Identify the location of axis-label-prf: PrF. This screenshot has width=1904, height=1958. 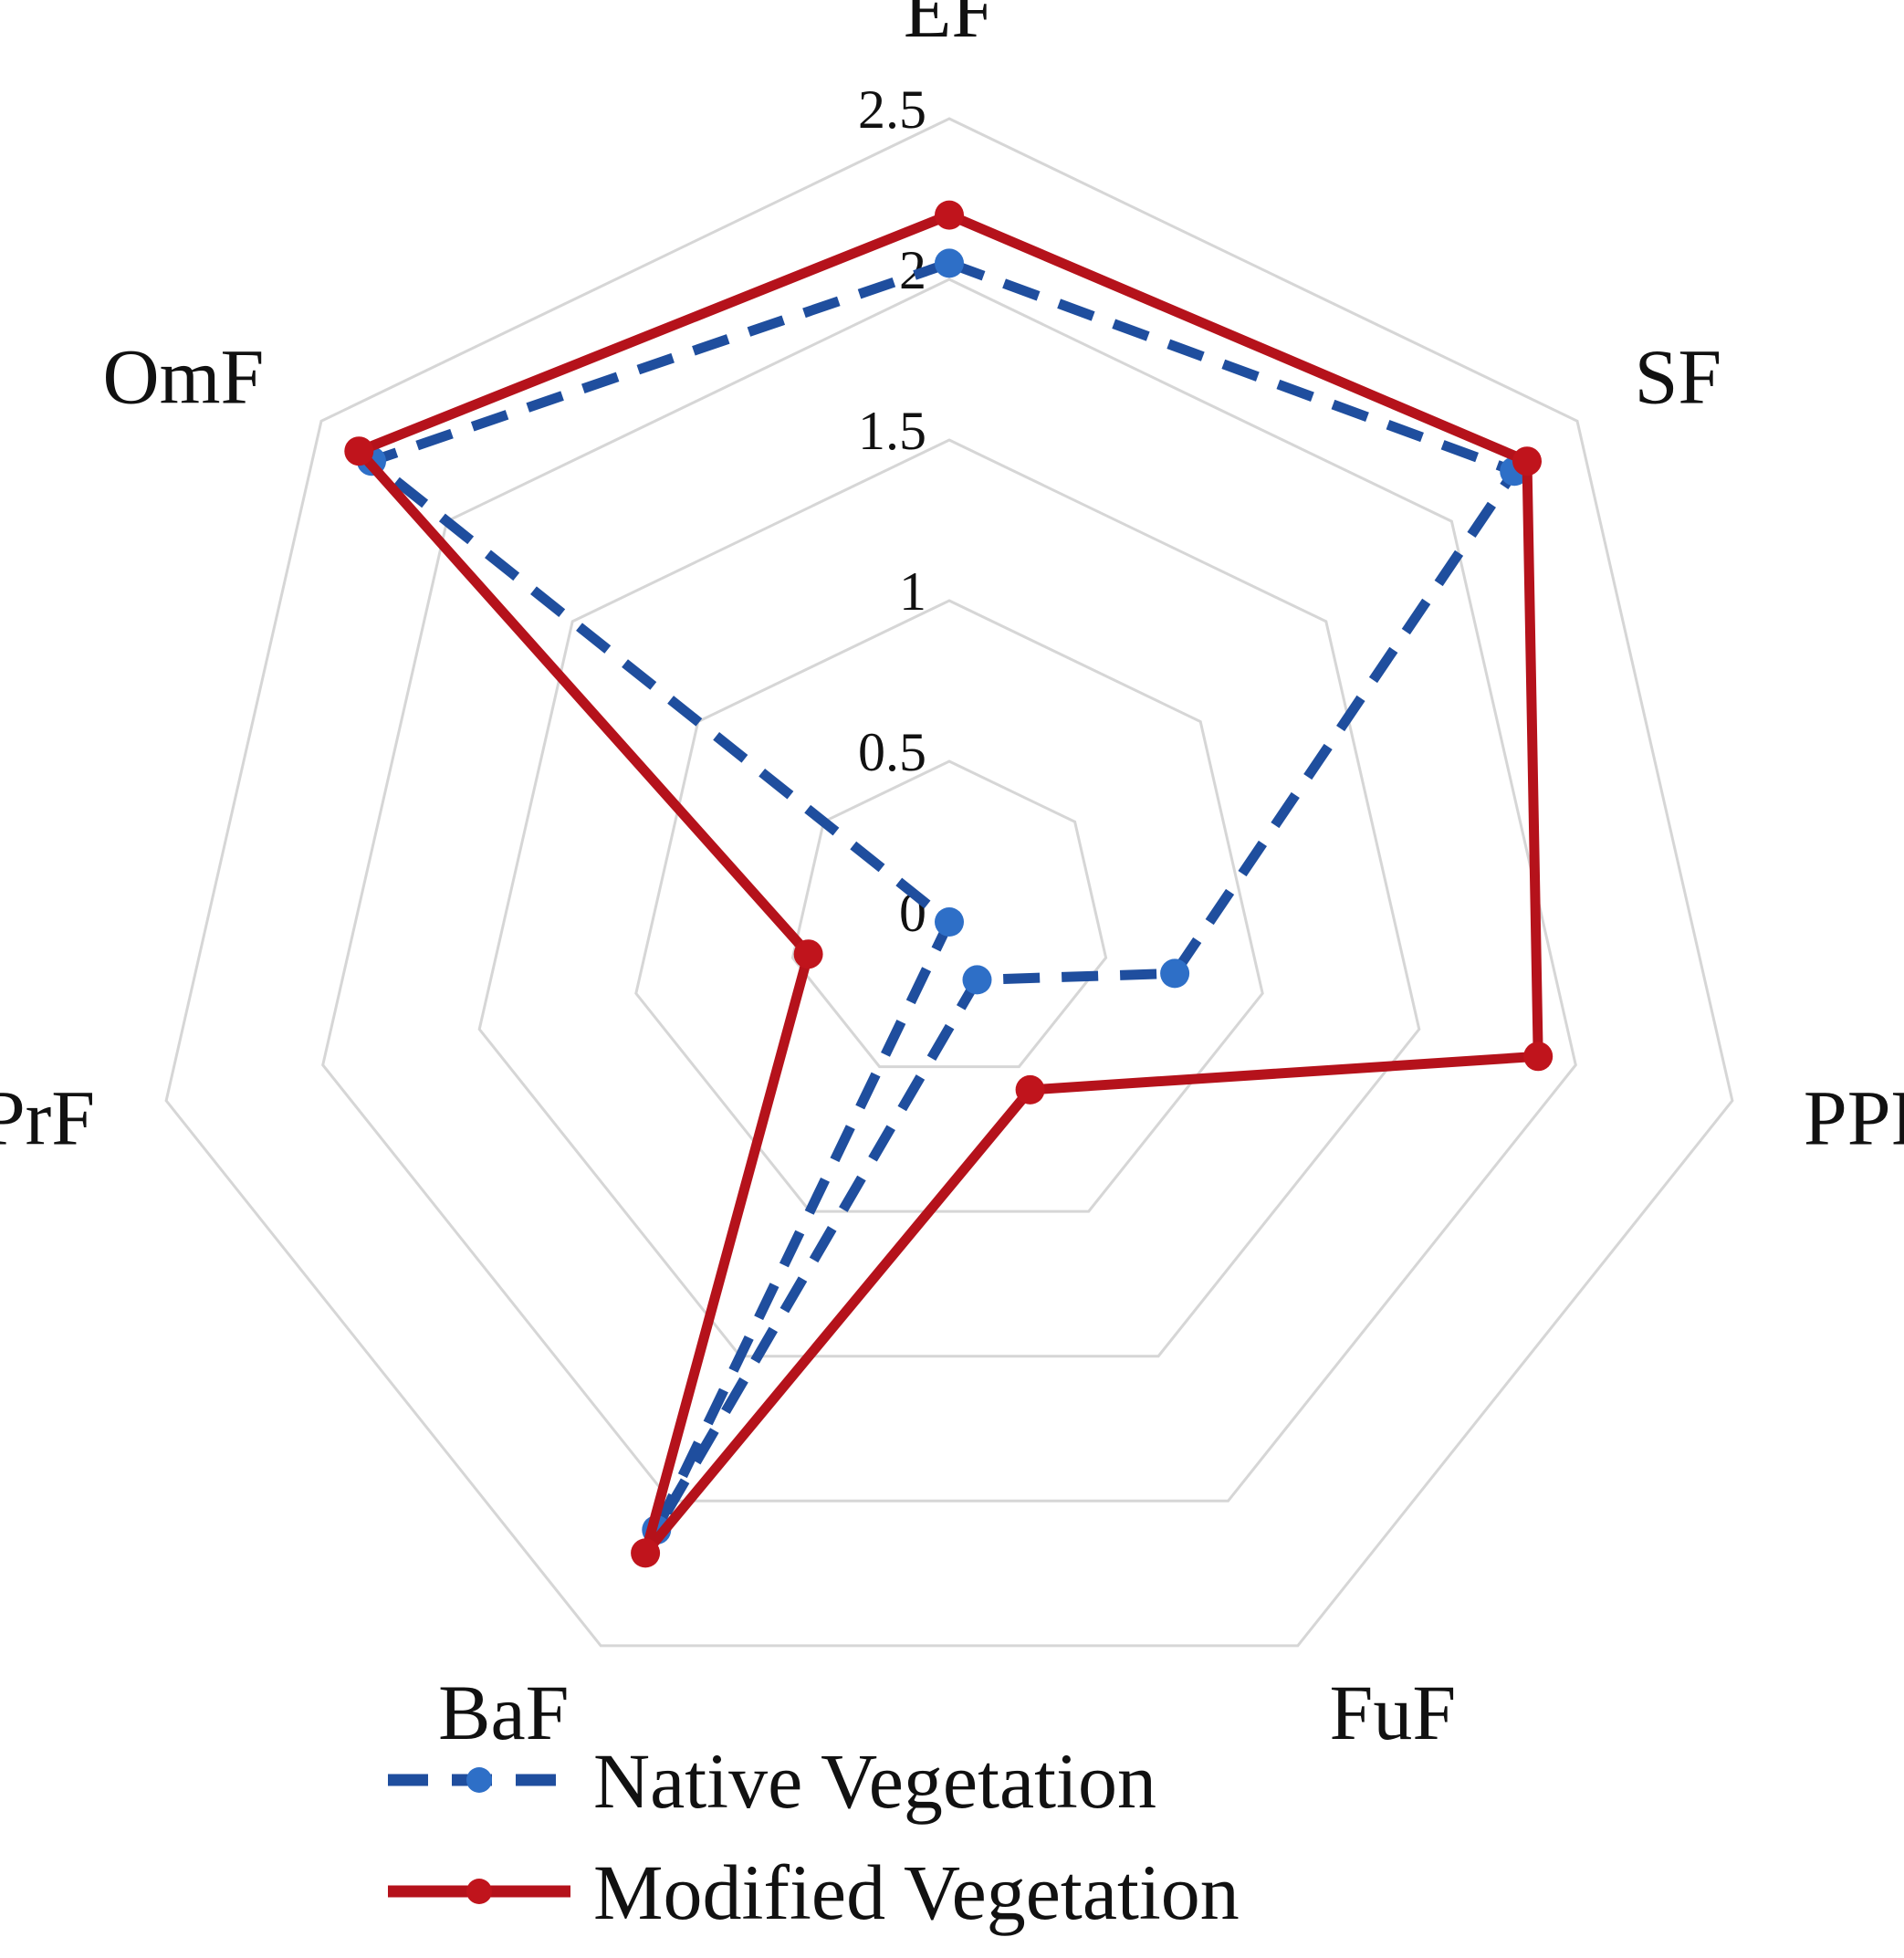
(48, 1118).